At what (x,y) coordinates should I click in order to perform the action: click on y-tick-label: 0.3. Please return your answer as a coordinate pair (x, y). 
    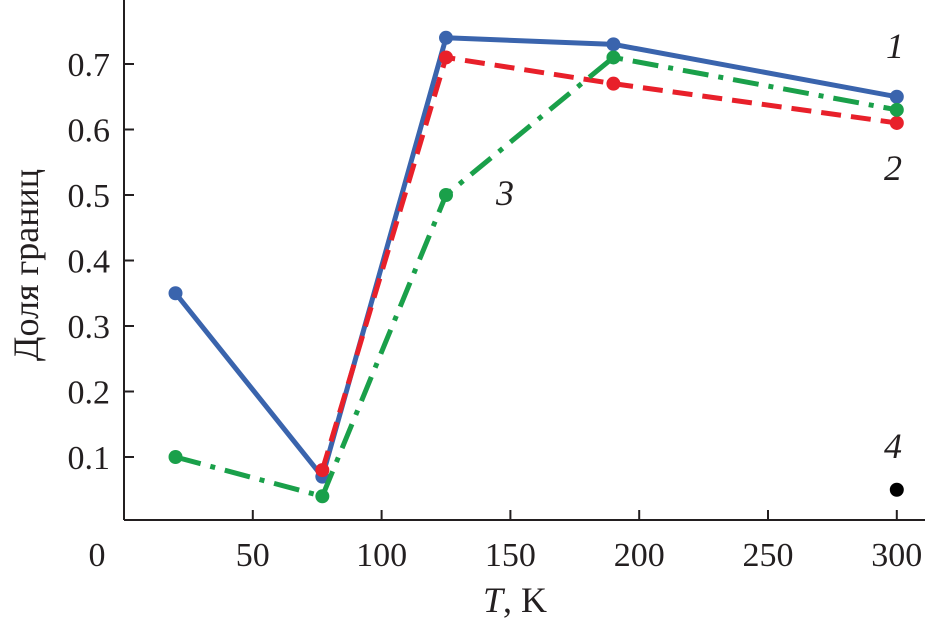
    Looking at the image, I should click on (89, 327).